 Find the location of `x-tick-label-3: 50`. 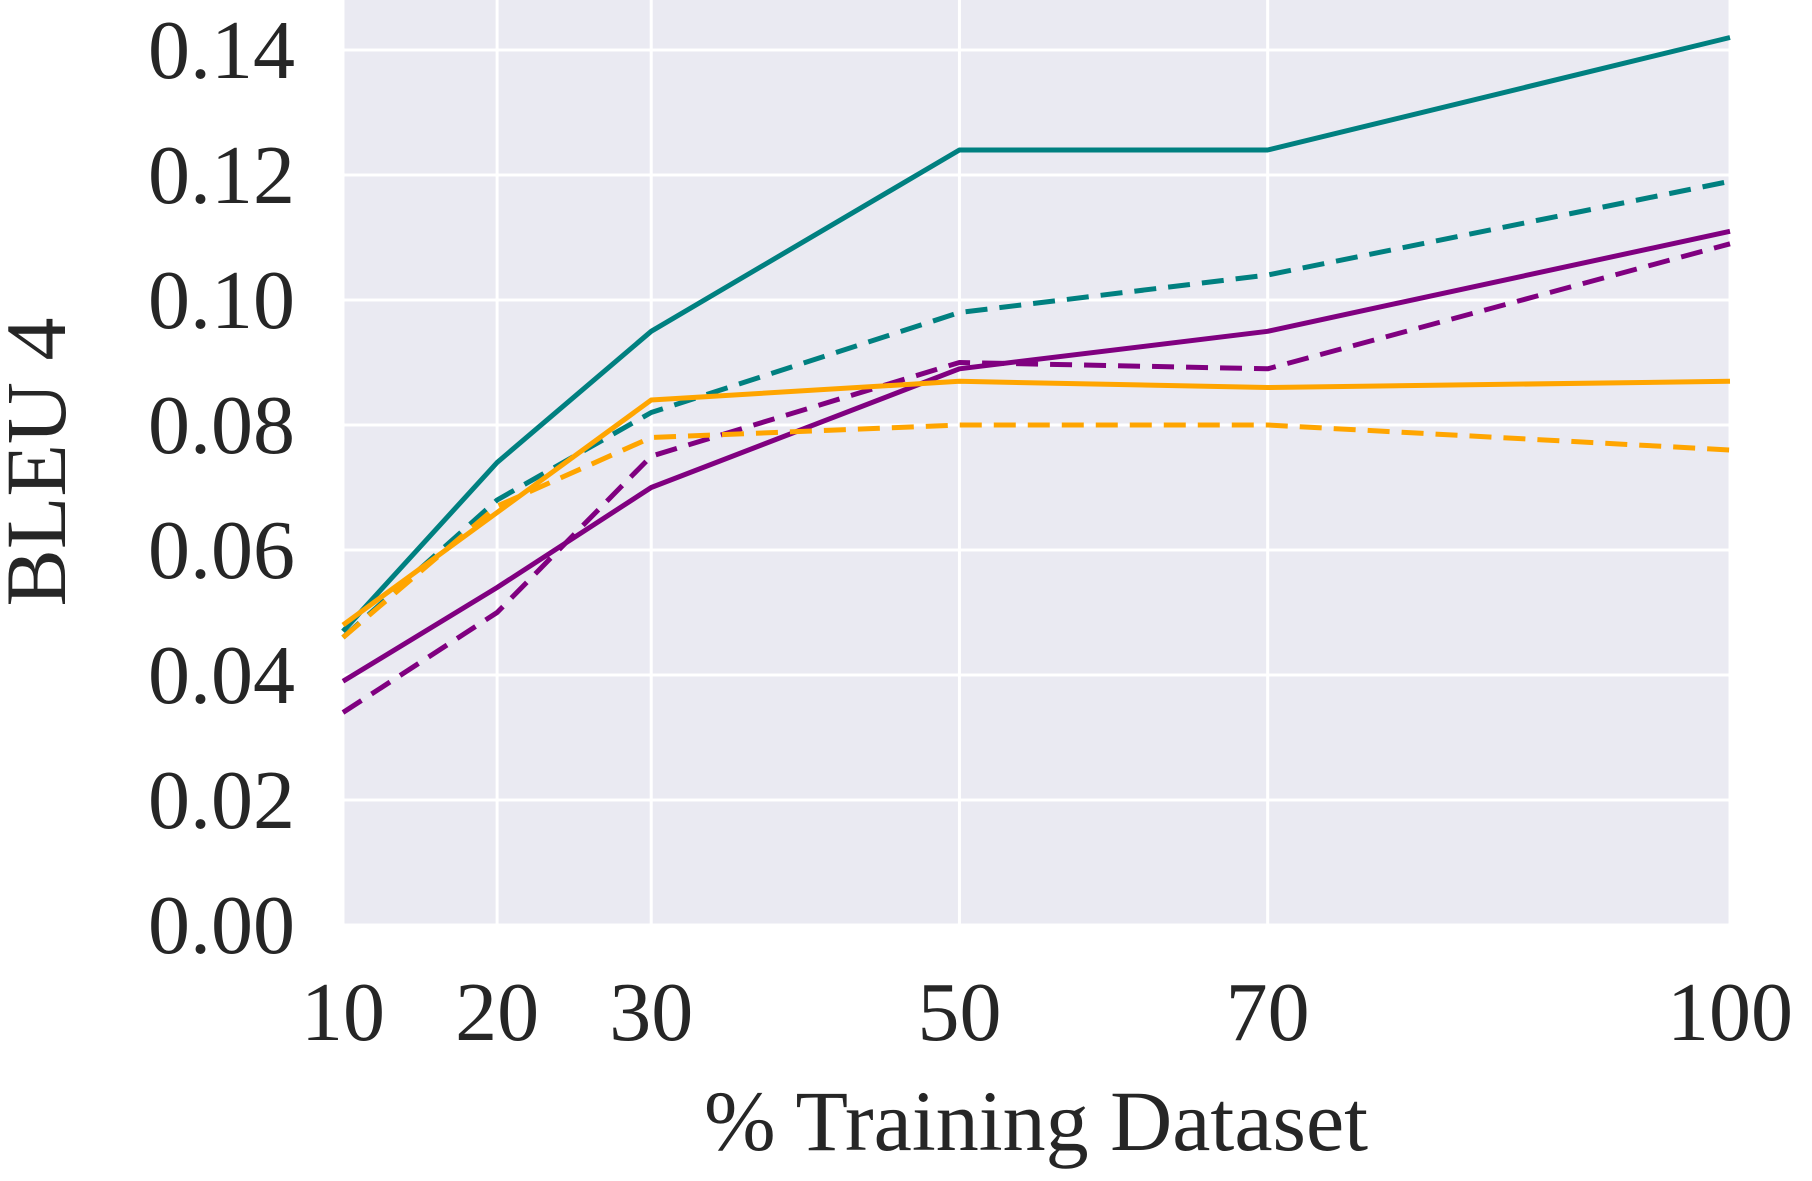

x-tick-label-3: 50 is located at coordinates (959, 1012).